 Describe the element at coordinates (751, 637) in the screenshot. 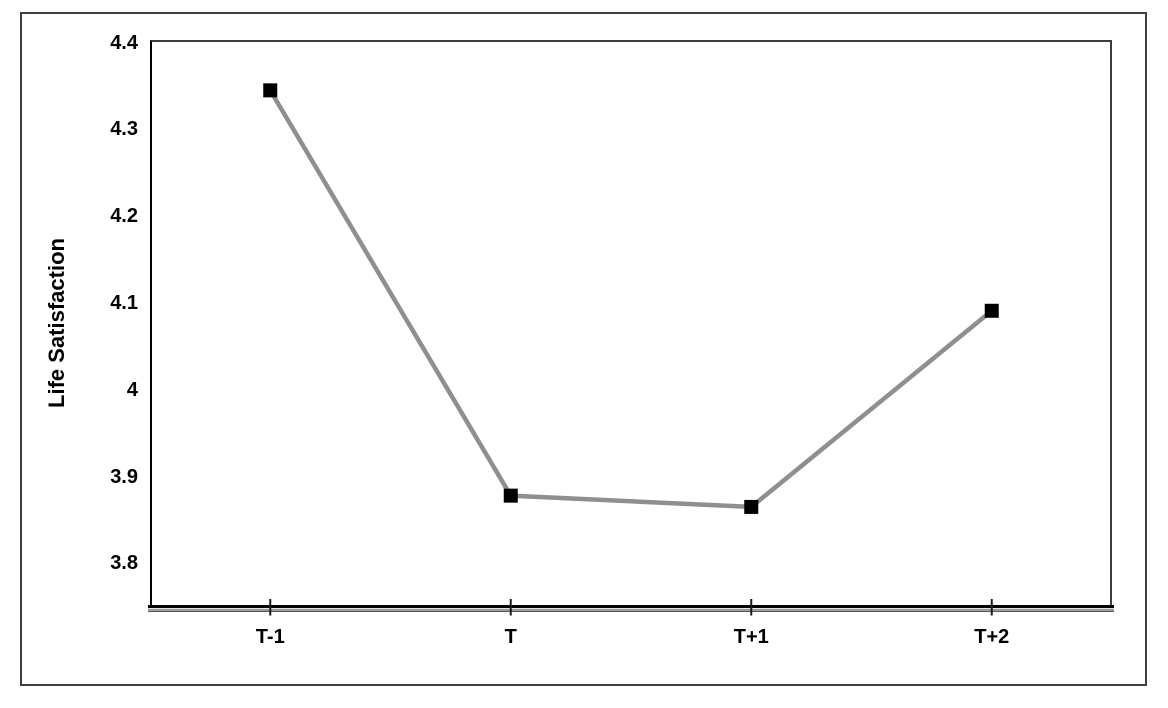

I see `x-tick-label: T+1` at that location.